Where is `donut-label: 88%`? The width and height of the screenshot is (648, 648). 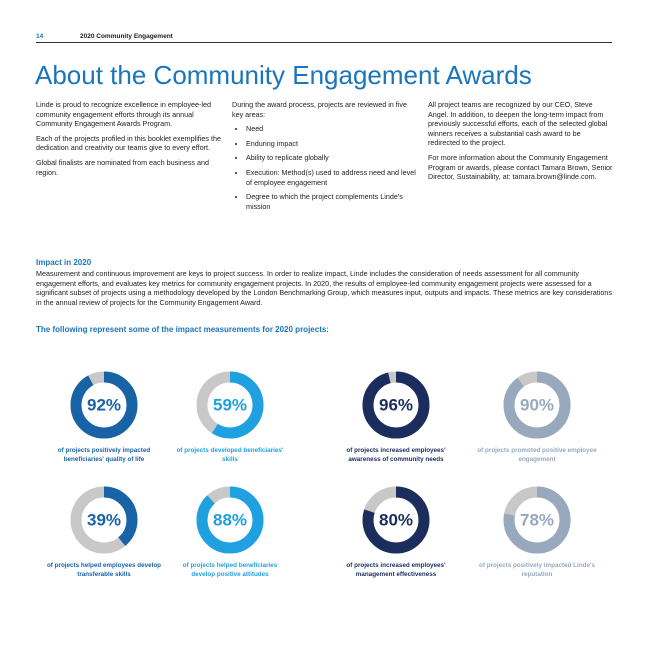
donut-label: 88% is located at coordinates (230, 519).